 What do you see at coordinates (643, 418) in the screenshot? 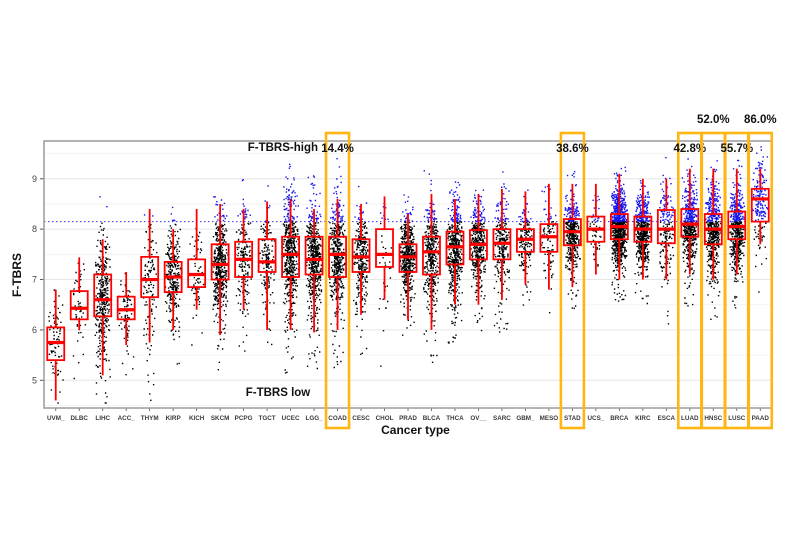
I see `x-tick-label-KIRC: KIRC` at bounding box center [643, 418].